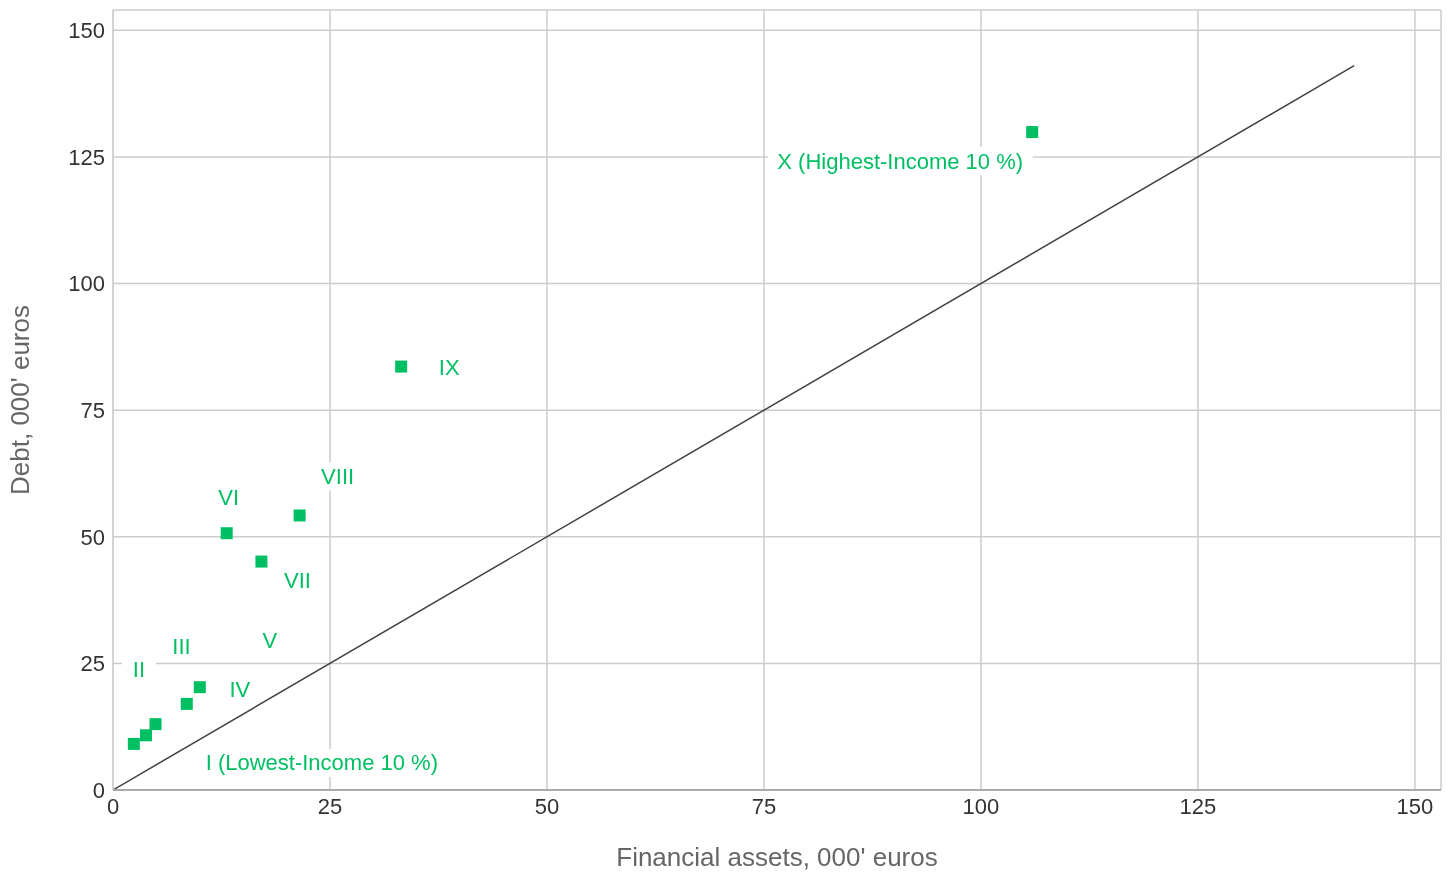 Image resolution: width=1447 pixels, height=883 pixels. What do you see at coordinates (449, 368) in the screenshot?
I see `annotation: IX` at bounding box center [449, 368].